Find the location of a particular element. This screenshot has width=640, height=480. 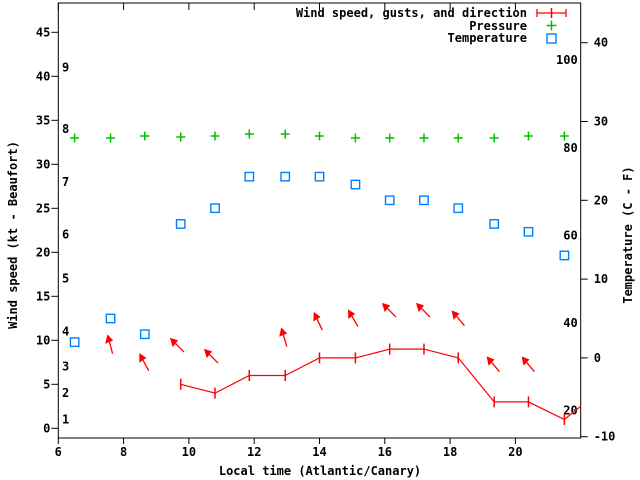

legend-label-wind: Wind speed, gusts, and direction is located at coordinates (411, 13).